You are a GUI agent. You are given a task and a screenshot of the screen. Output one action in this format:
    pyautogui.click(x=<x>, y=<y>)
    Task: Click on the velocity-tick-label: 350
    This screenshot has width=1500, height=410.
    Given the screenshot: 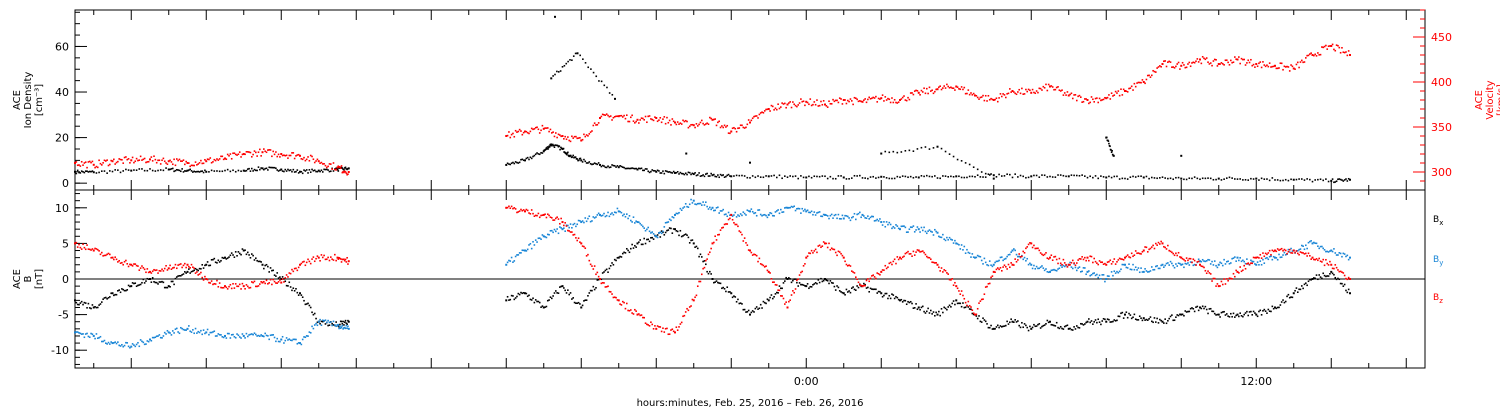 What is the action you would take?
    pyautogui.click(x=1441, y=127)
    